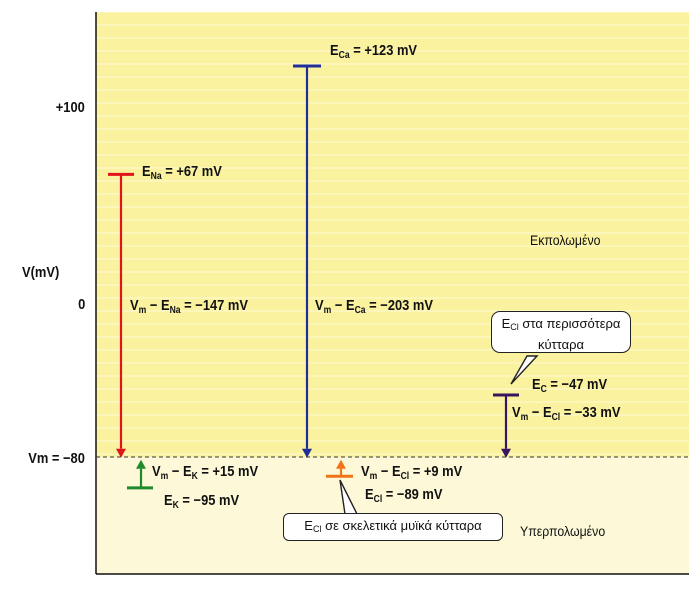 Image resolution: width=689 pixels, height=596 pixels. I want to click on e-k-label: EK = −95 mV, so click(202, 501).